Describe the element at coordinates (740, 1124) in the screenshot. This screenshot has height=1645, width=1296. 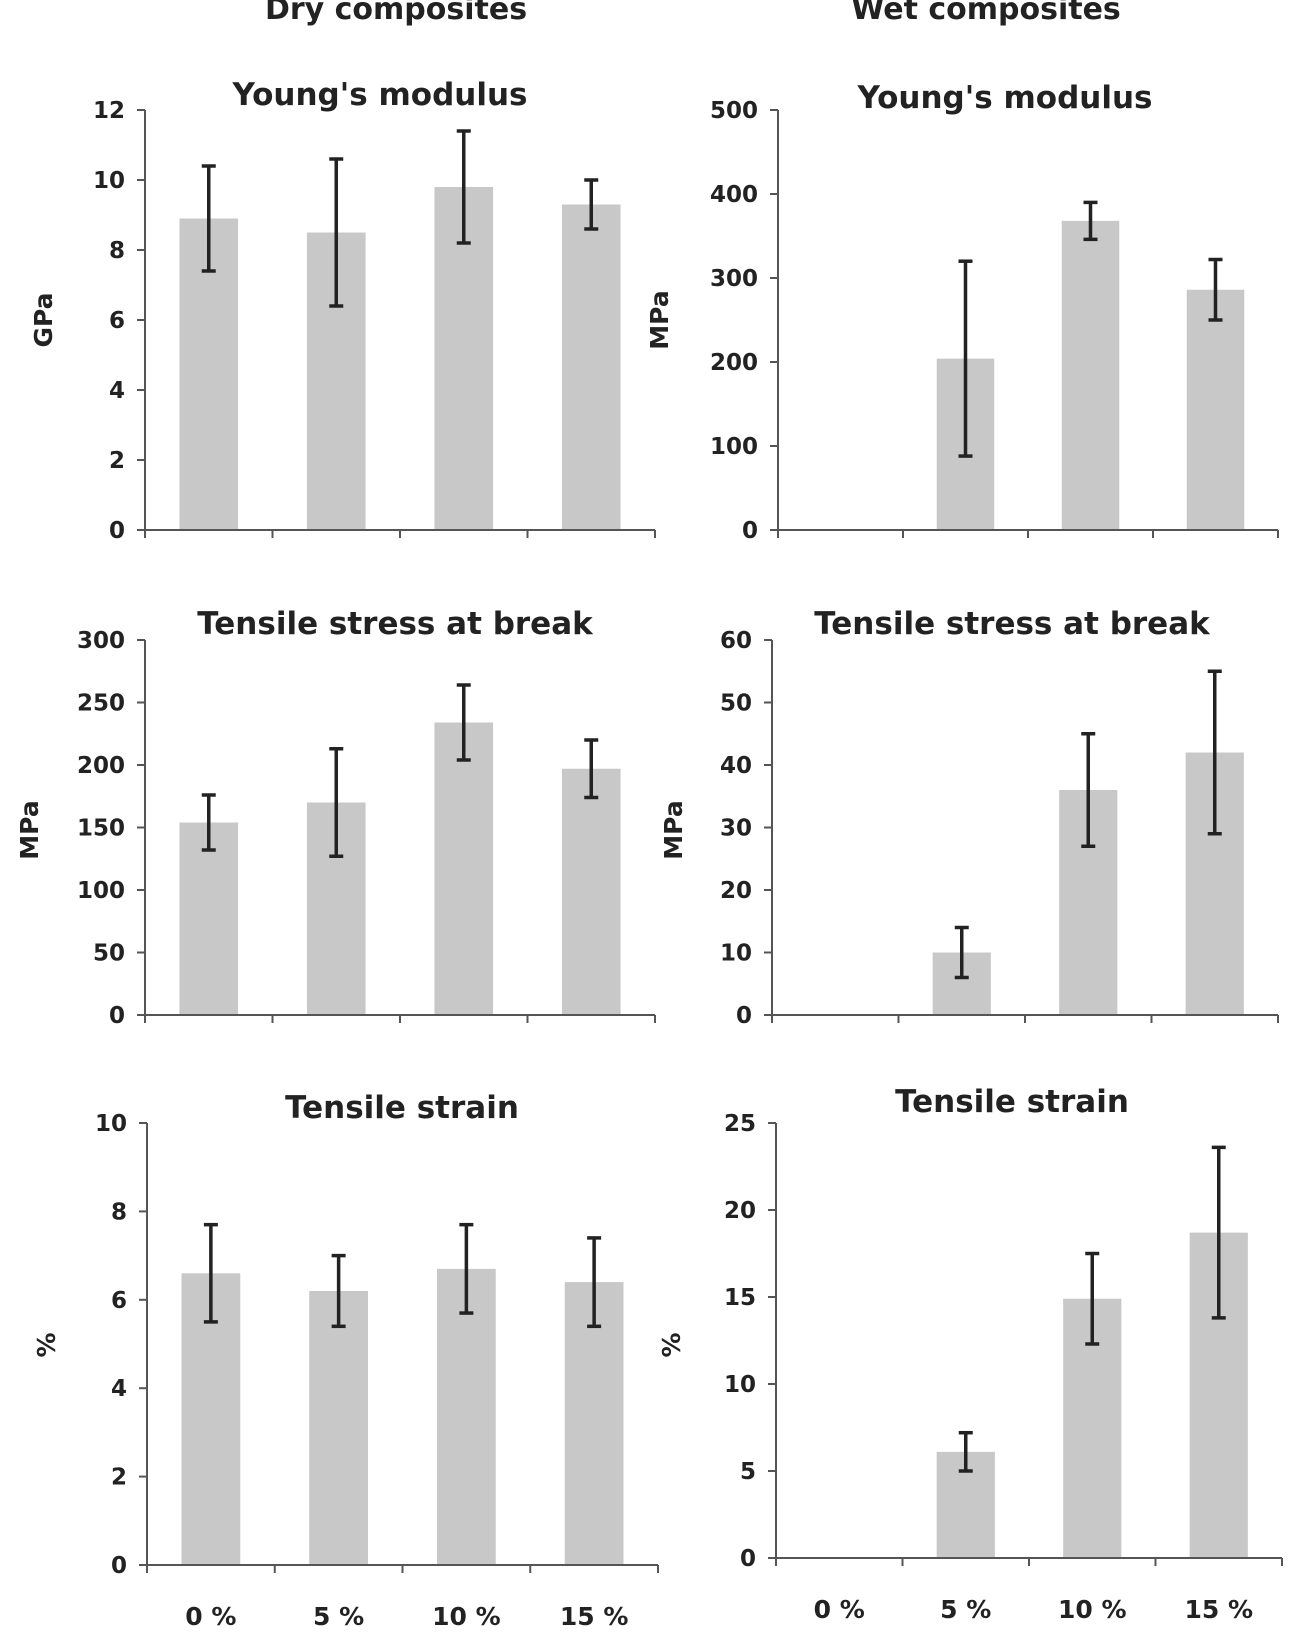
I see `y-tick-label: 25` at that location.